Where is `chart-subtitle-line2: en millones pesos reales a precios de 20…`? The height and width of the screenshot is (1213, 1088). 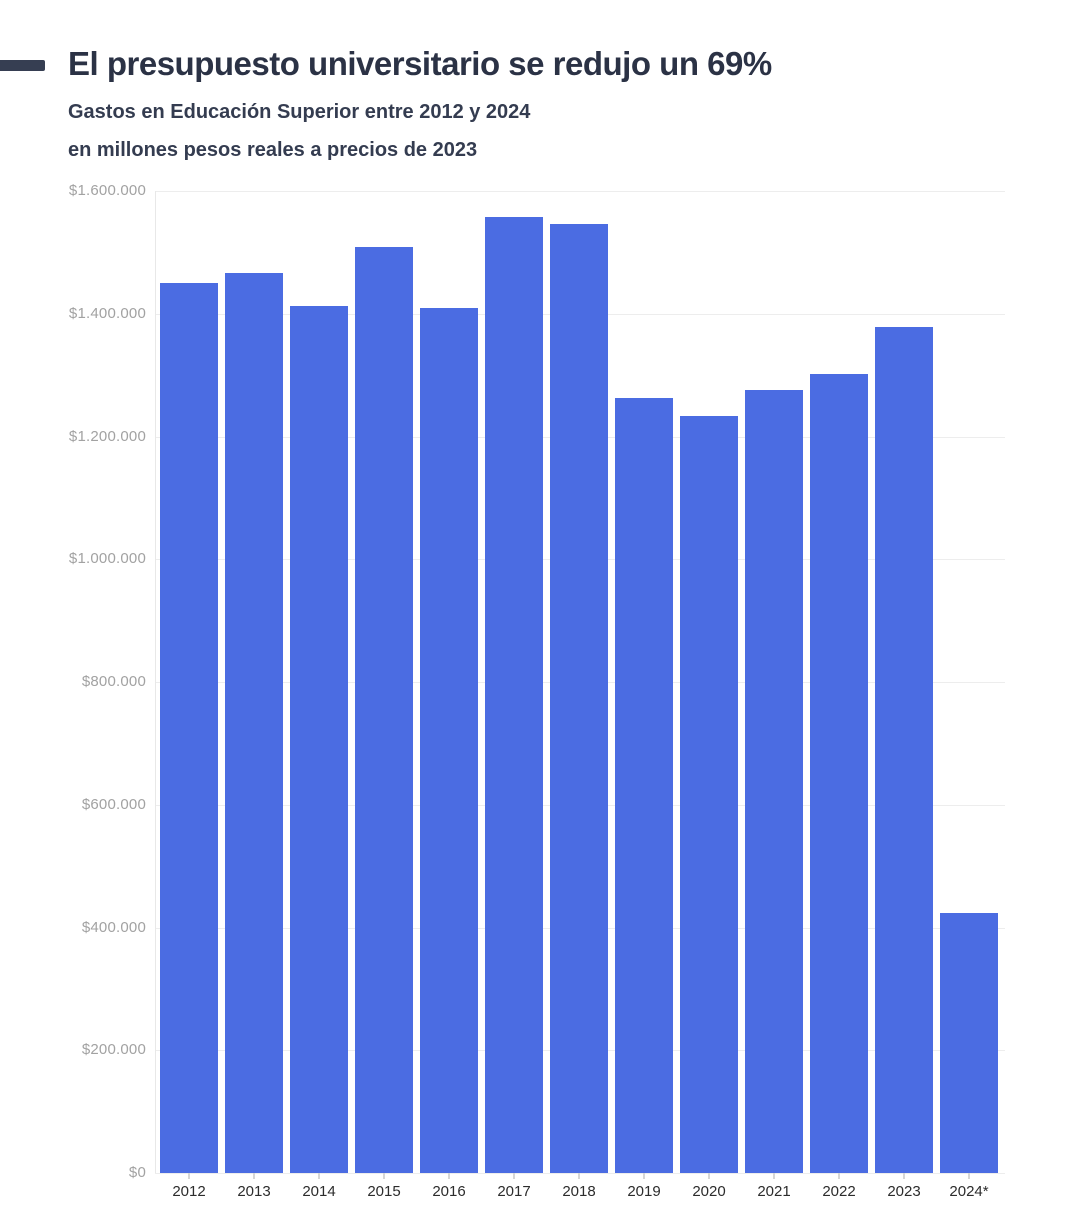 chart-subtitle-line2: en millones pesos reales a precios de 20… is located at coordinates (273, 150).